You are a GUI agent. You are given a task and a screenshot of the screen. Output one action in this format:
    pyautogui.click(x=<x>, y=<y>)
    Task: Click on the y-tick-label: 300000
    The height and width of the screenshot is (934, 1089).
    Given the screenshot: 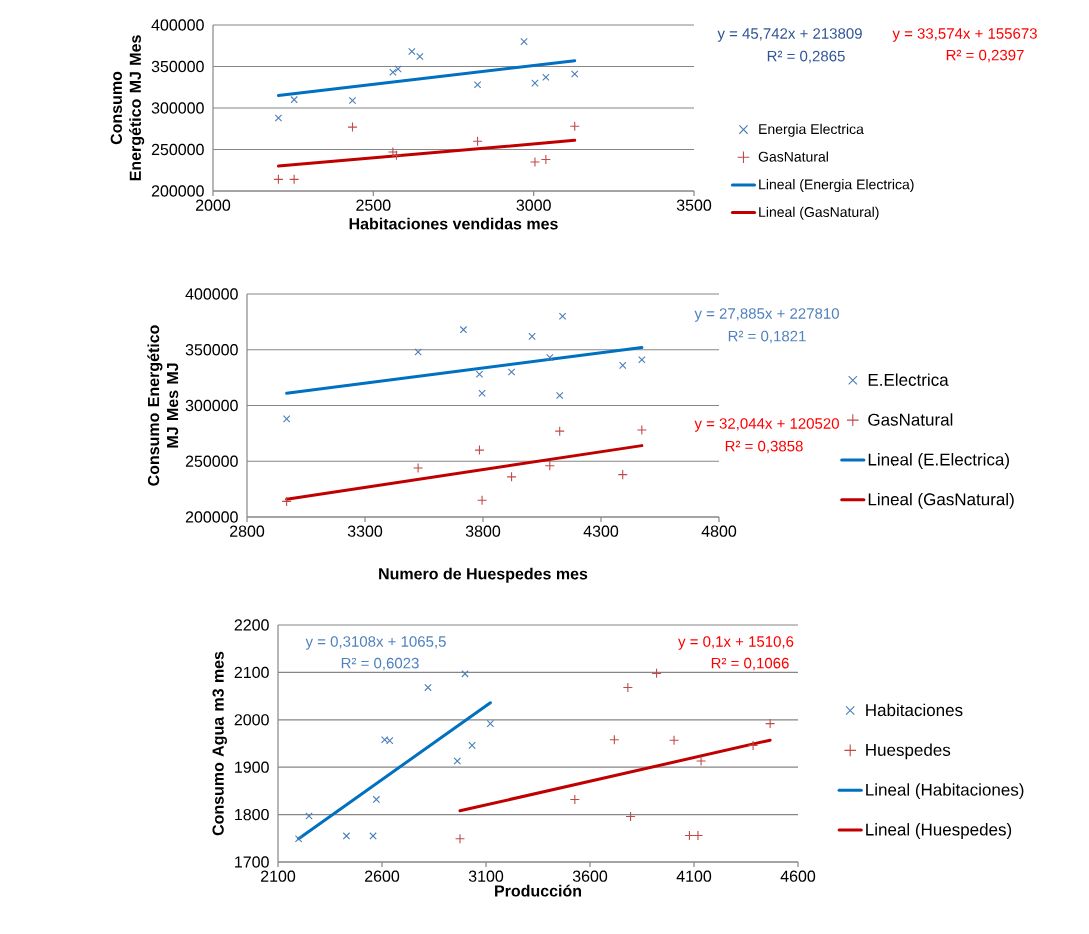 What is the action you would take?
    pyautogui.click(x=177, y=108)
    